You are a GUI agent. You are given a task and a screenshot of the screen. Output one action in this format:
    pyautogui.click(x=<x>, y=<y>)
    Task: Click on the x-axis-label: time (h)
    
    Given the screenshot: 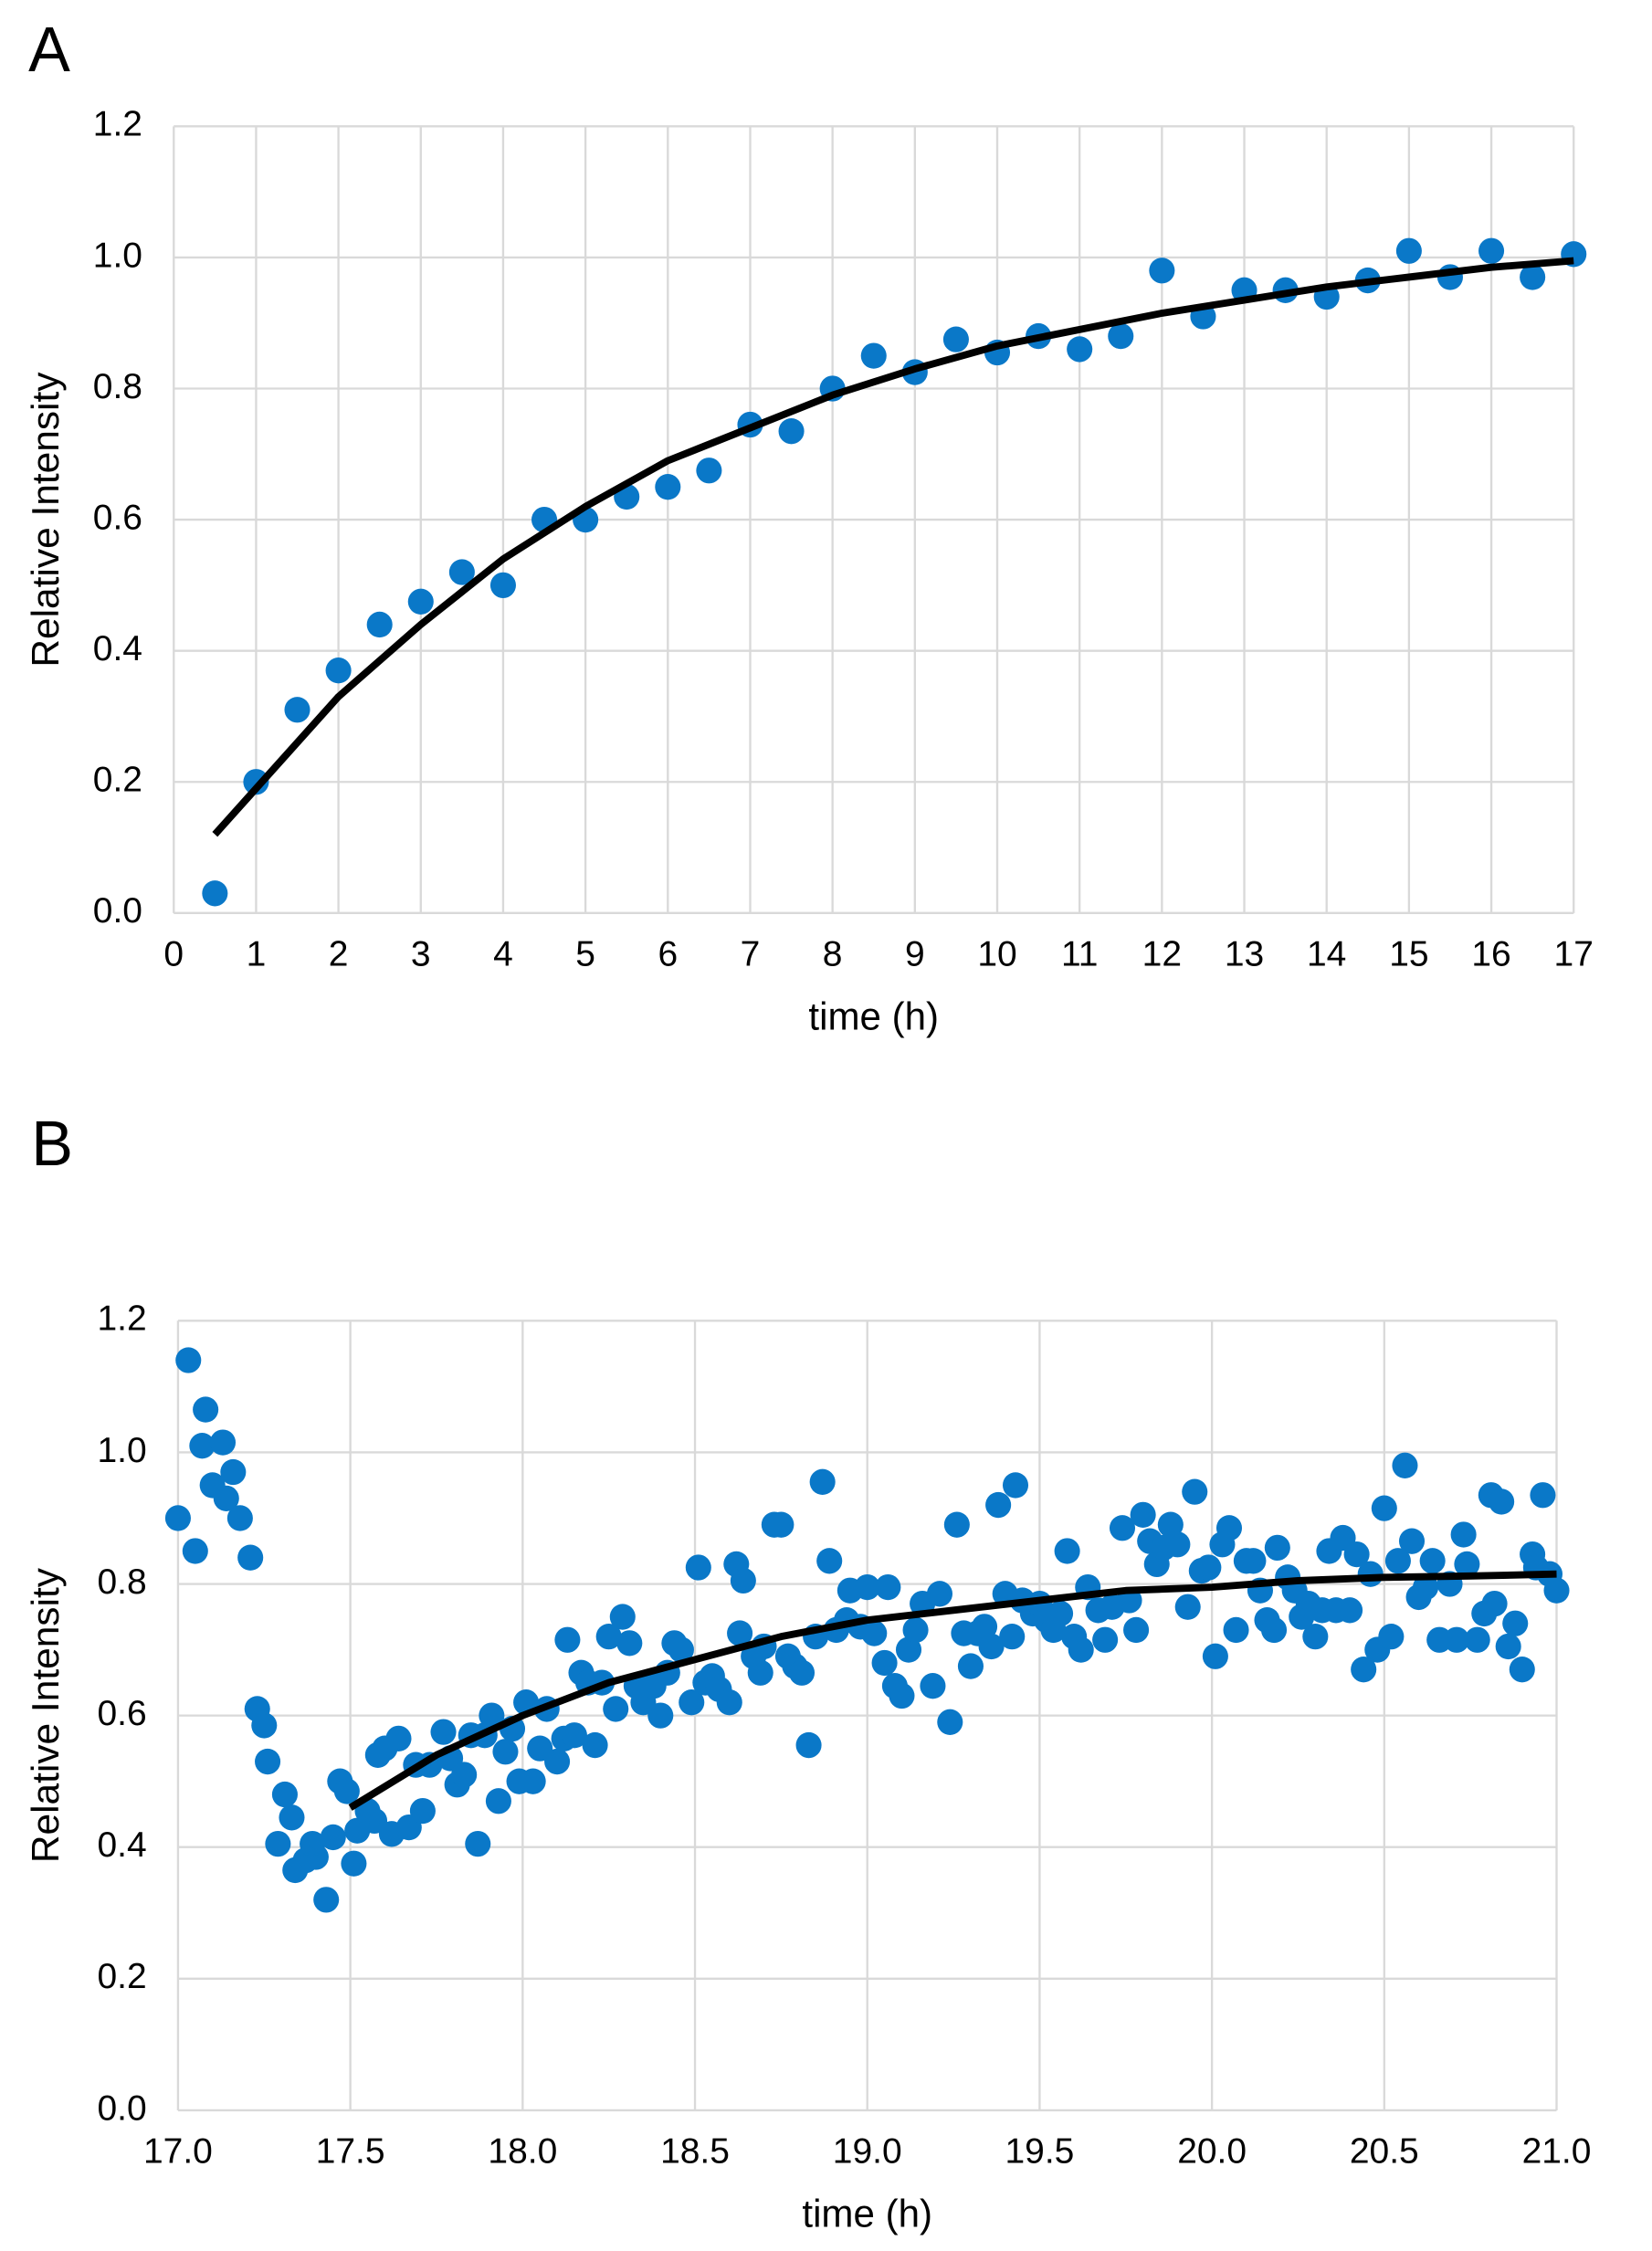 What is the action you would take?
    pyautogui.click(x=873, y=1016)
    